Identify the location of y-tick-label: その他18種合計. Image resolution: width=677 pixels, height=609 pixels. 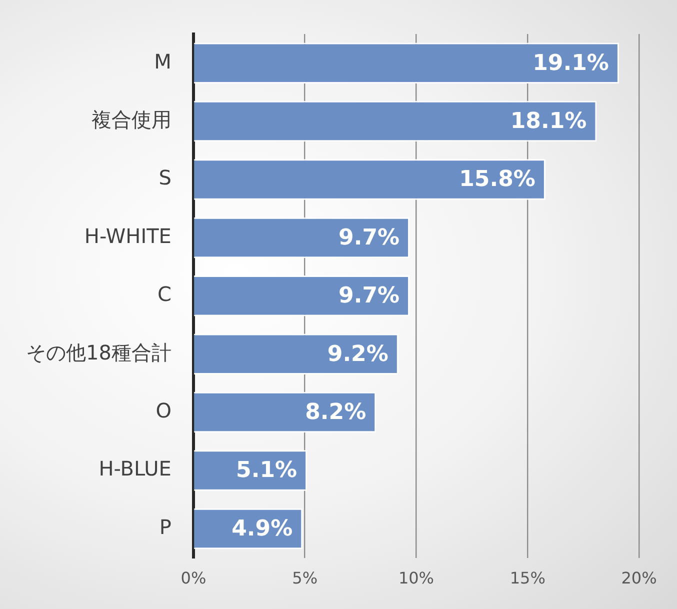
(99, 352).